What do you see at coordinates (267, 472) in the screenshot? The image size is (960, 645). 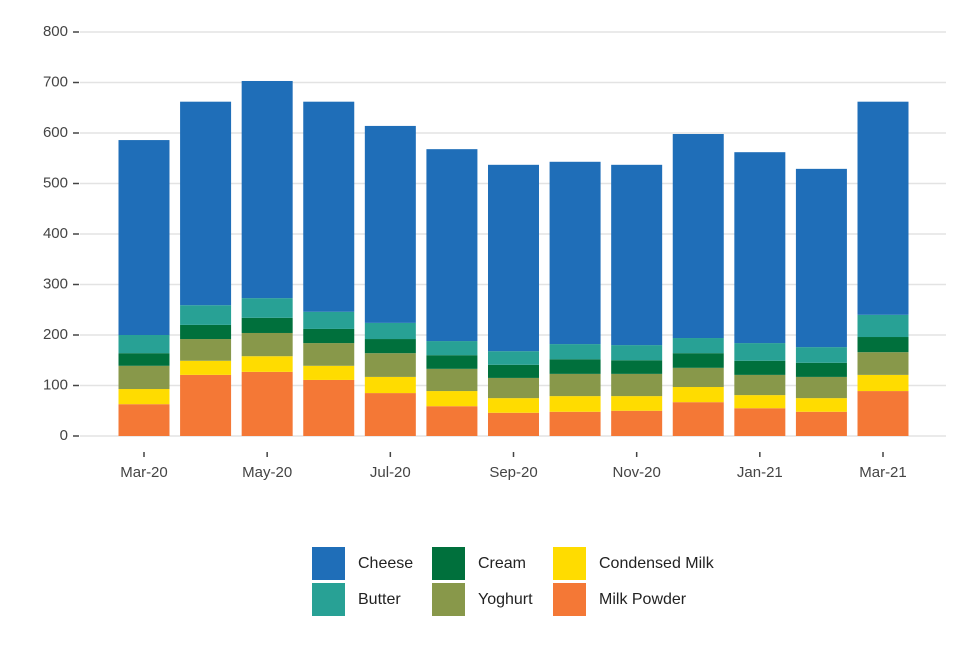 I see `x-tick-label: May-20` at bounding box center [267, 472].